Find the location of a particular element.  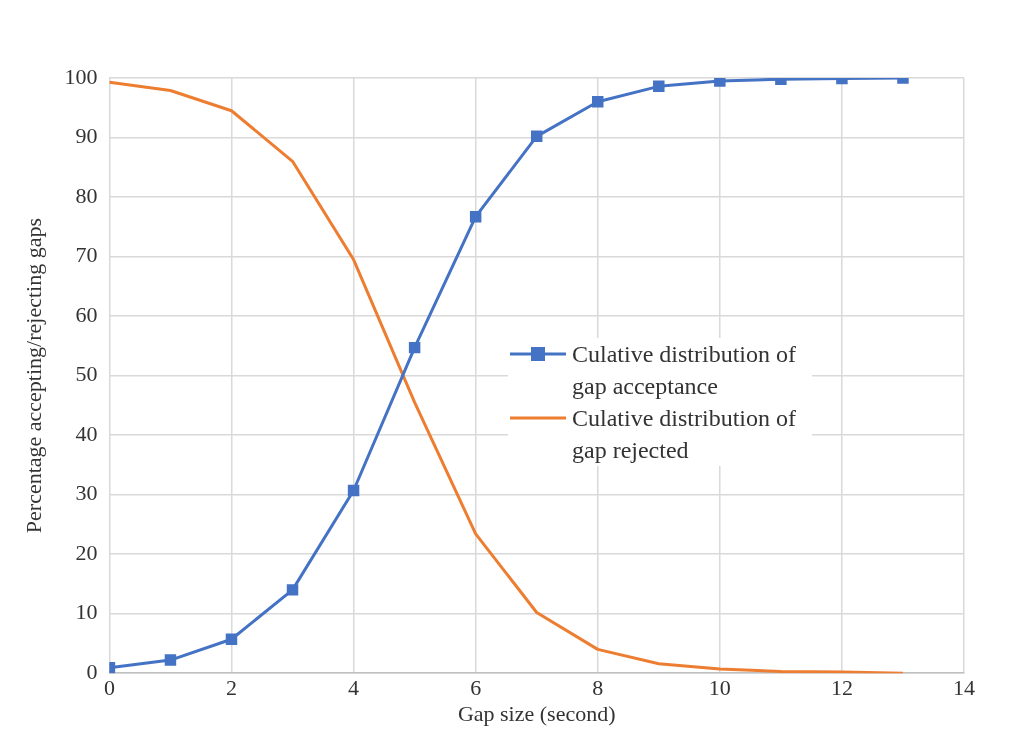

y-tick-label: 60 is located at coordinates (86, 314).